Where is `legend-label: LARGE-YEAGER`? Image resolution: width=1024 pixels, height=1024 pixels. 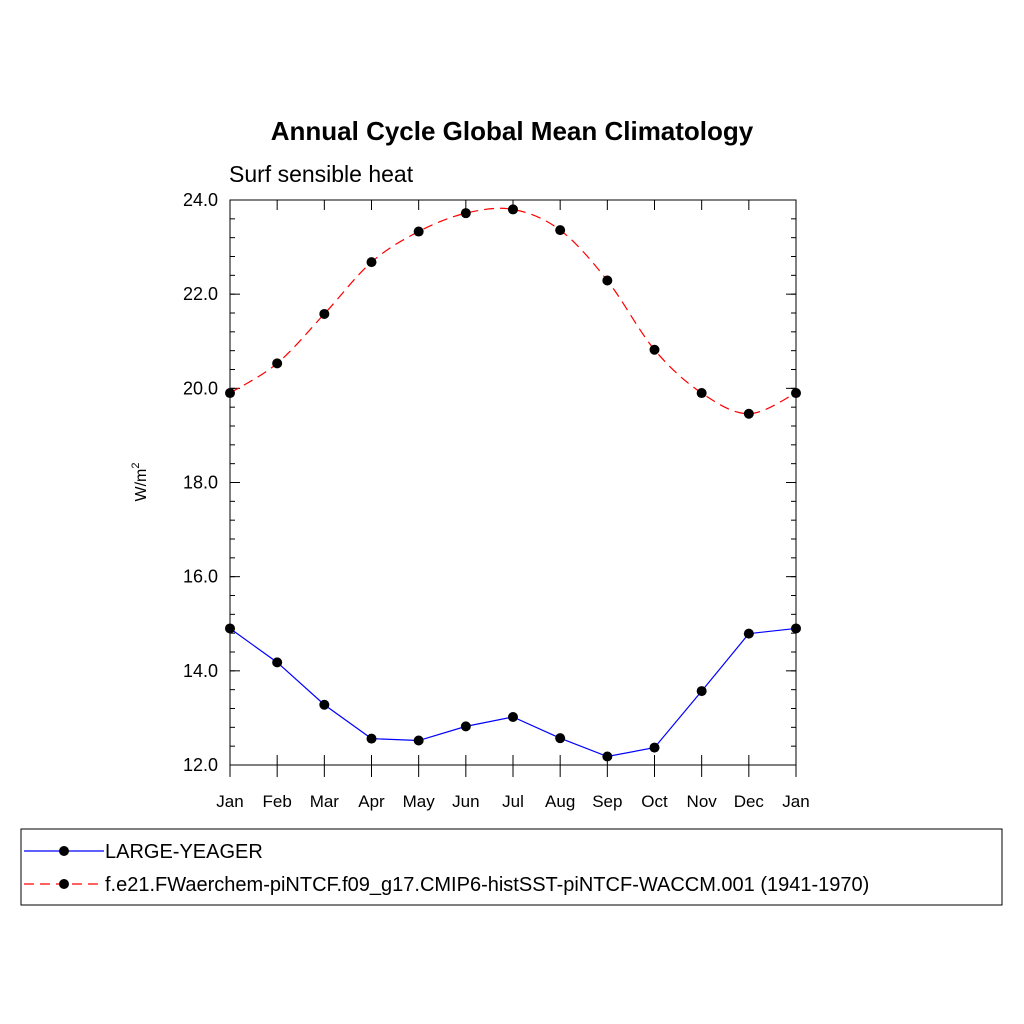
legend-label: LARGE-YEAGER is located at coordinates (184, 852).